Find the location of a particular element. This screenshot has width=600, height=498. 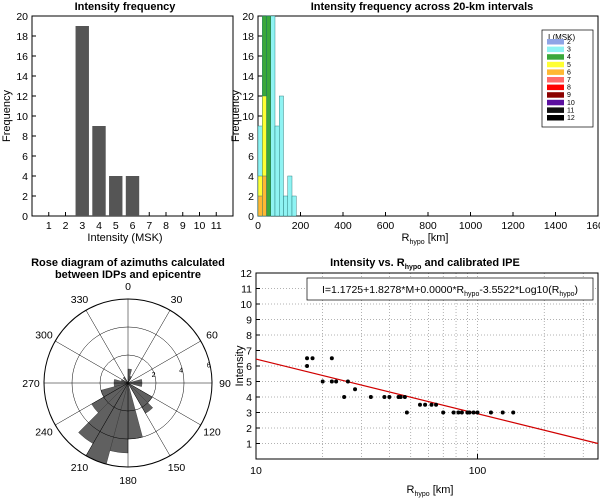

dist-xtick-label: 600 is located at coordinates (386, 226).